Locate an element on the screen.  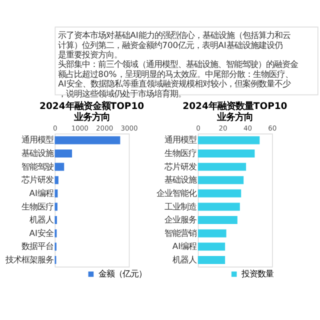
y-tick-label: 技术框架服务 is located at coordinates (29, 259).